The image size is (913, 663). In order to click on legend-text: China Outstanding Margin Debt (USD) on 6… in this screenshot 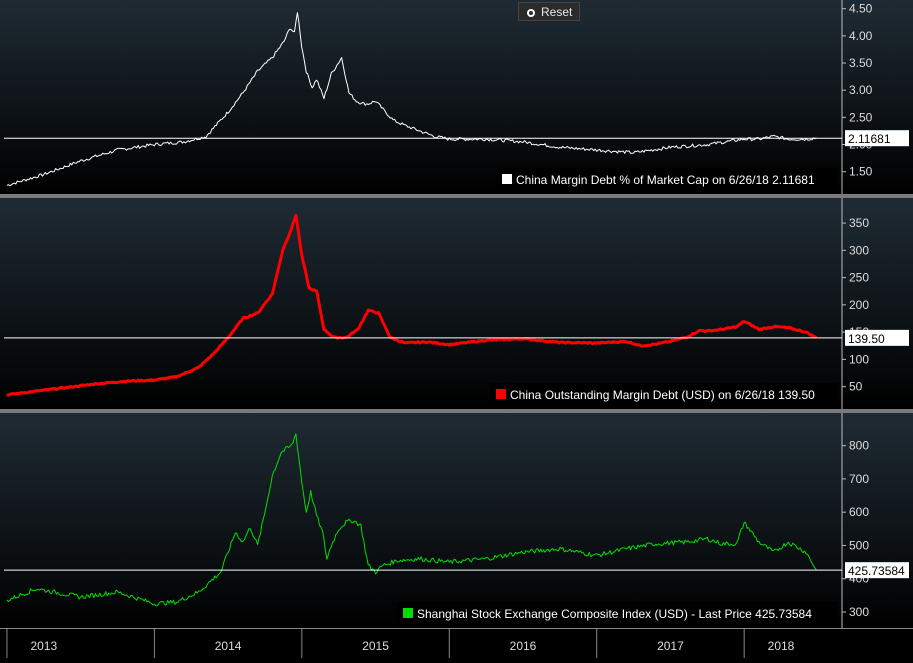, I will do `click(662, 395)`.